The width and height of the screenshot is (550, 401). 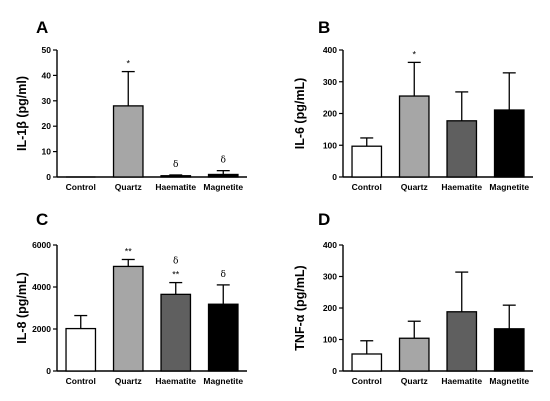 What do you see at coordinates (41, 329) in the screenshot?
I see `y-tick-label: 2000` at bounding box center [41, 329].